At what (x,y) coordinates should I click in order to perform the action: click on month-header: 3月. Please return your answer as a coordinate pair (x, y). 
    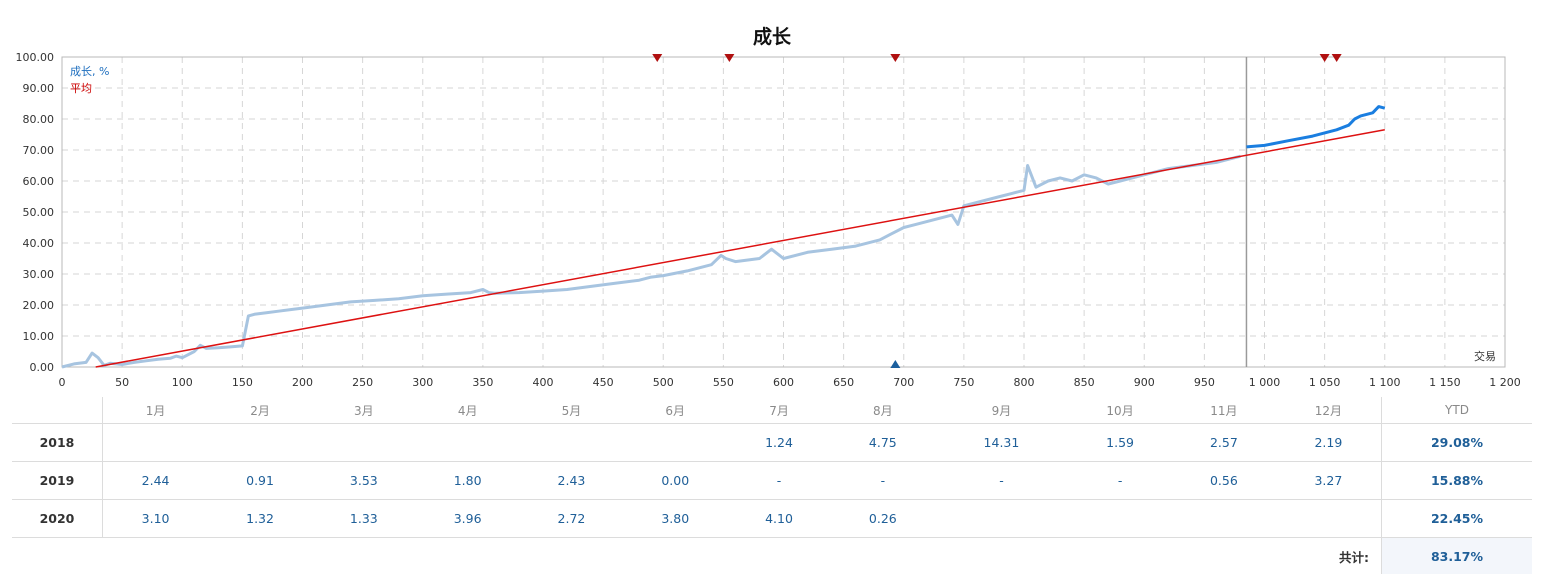
    Looking at the image, I should click on (363, 410).